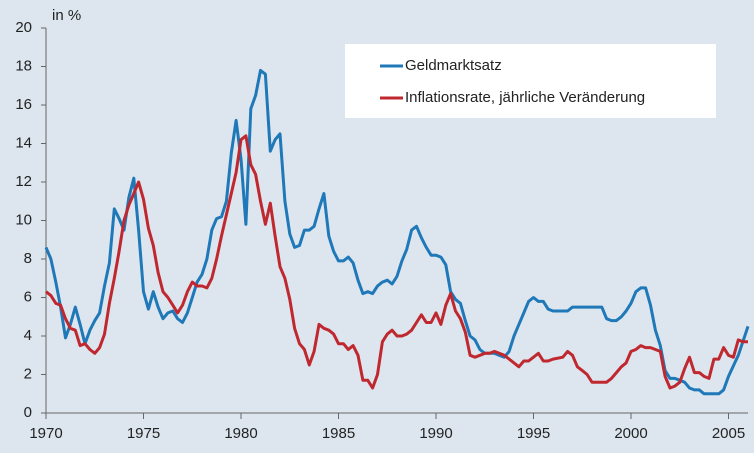  What do you see at coordinates (66, 15) in the screenshot?
I see `y-axis-label: in %` at bounding box center [66, 15].